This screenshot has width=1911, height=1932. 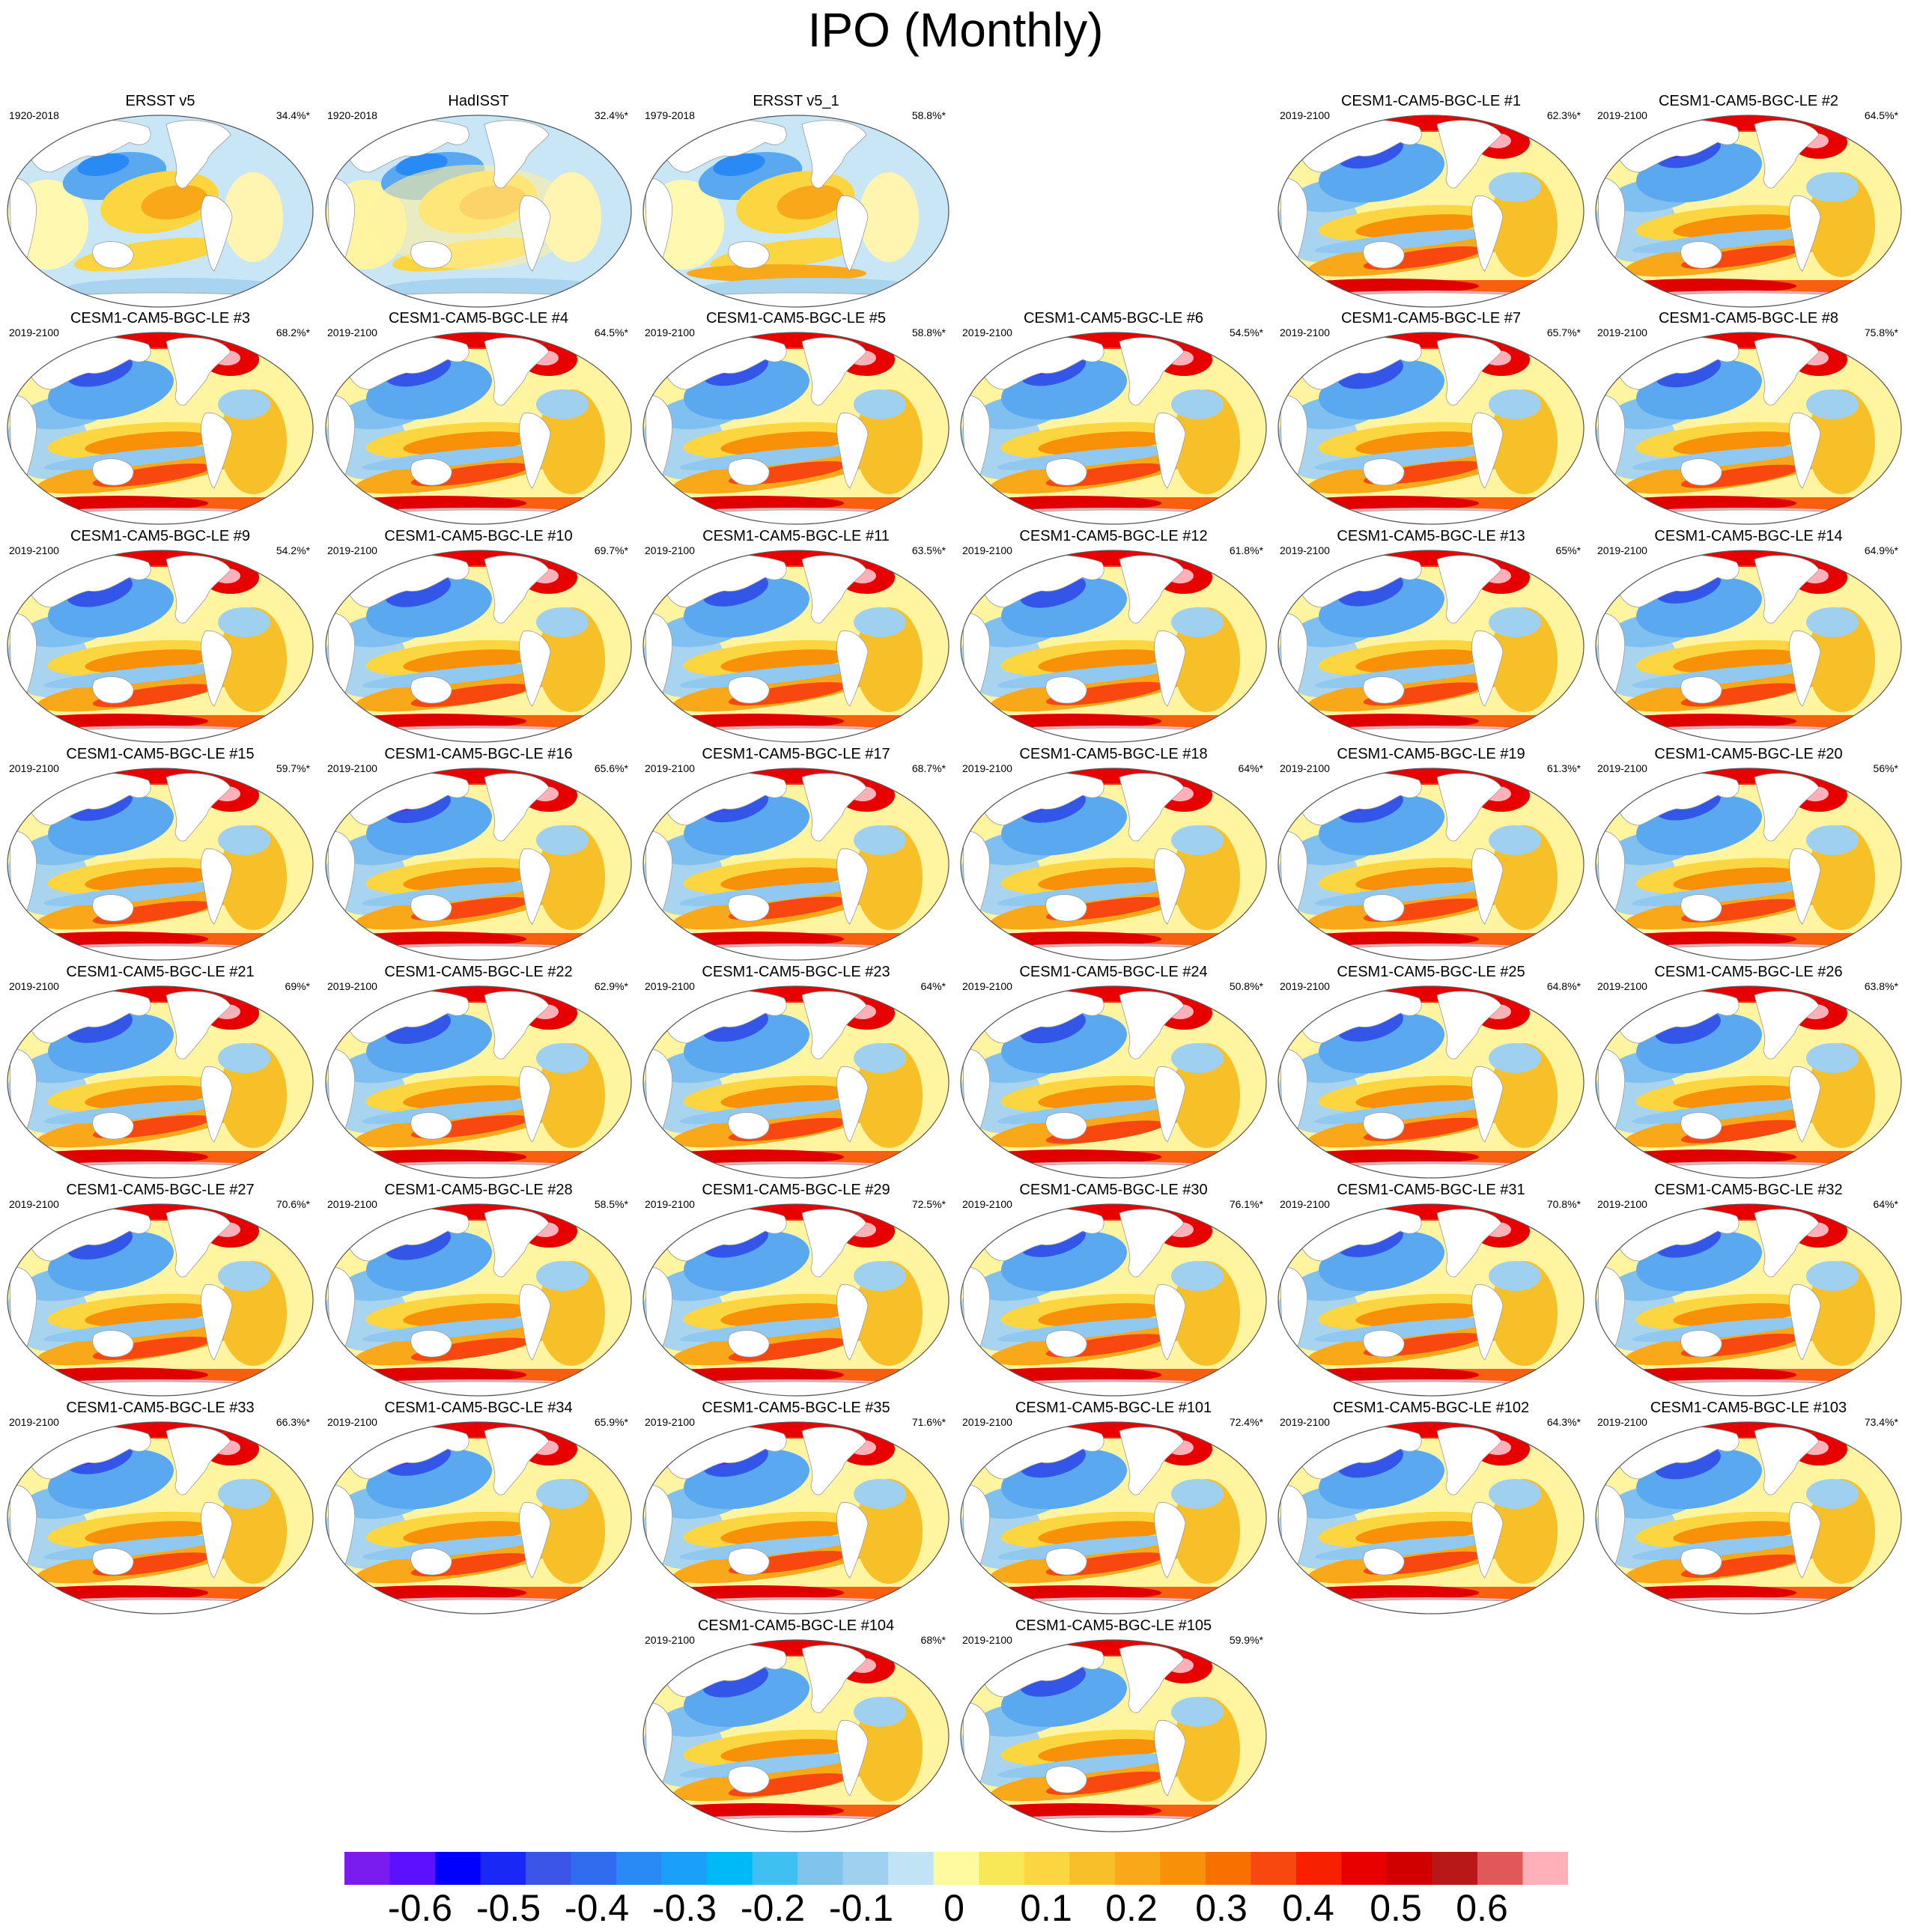 I want to click on map-panel: ERSST v5 1920-2018 34.4%*, so click(x=160, y=201).